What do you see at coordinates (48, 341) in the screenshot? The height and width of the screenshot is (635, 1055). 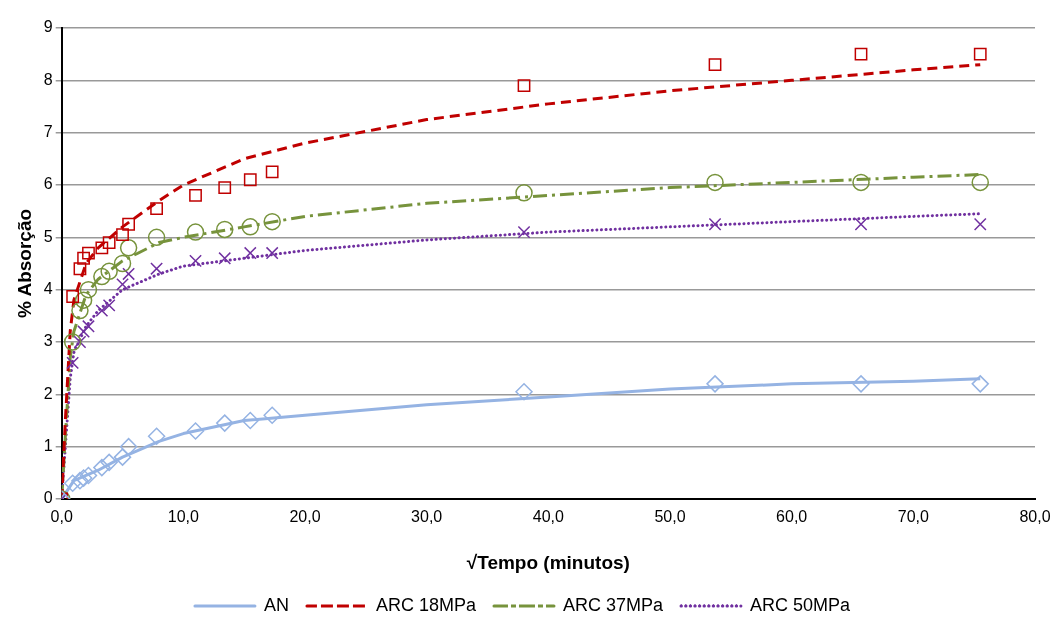 I see `y-tick-label: 3` at bounding box center [48, 341].